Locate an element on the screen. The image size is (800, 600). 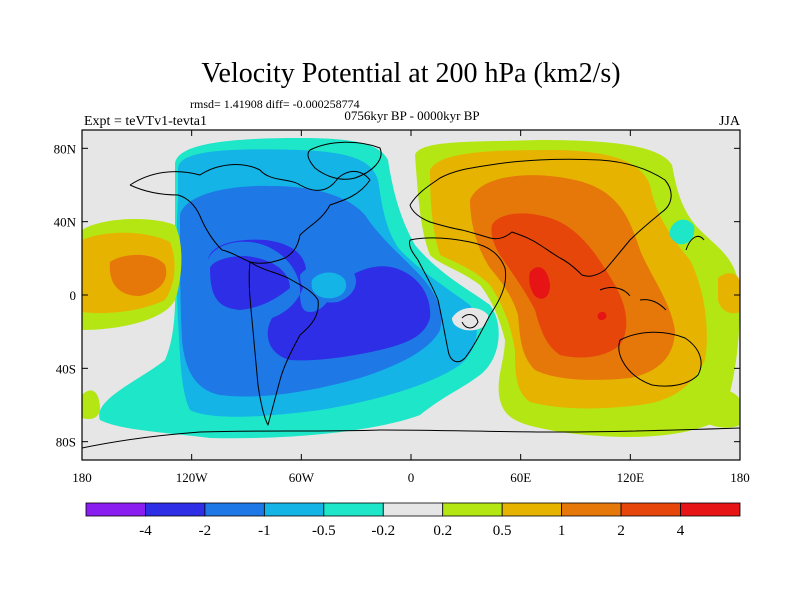
colorbar-label: -4 is located at coordinates (145, 531).